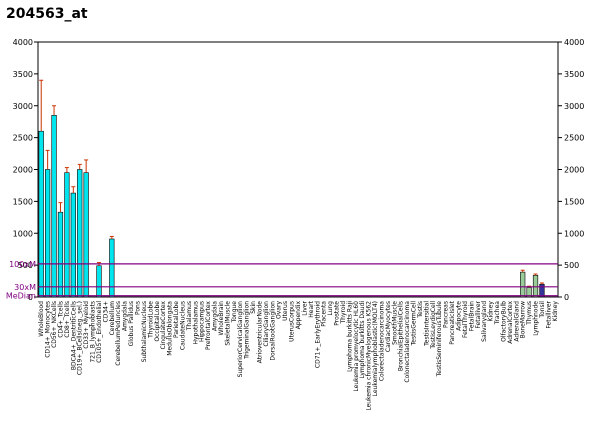  What do you see at coordinates (23, 42) in the screenshot?
I see `left-tick-label: 4000` at bounding box center [23, 42].